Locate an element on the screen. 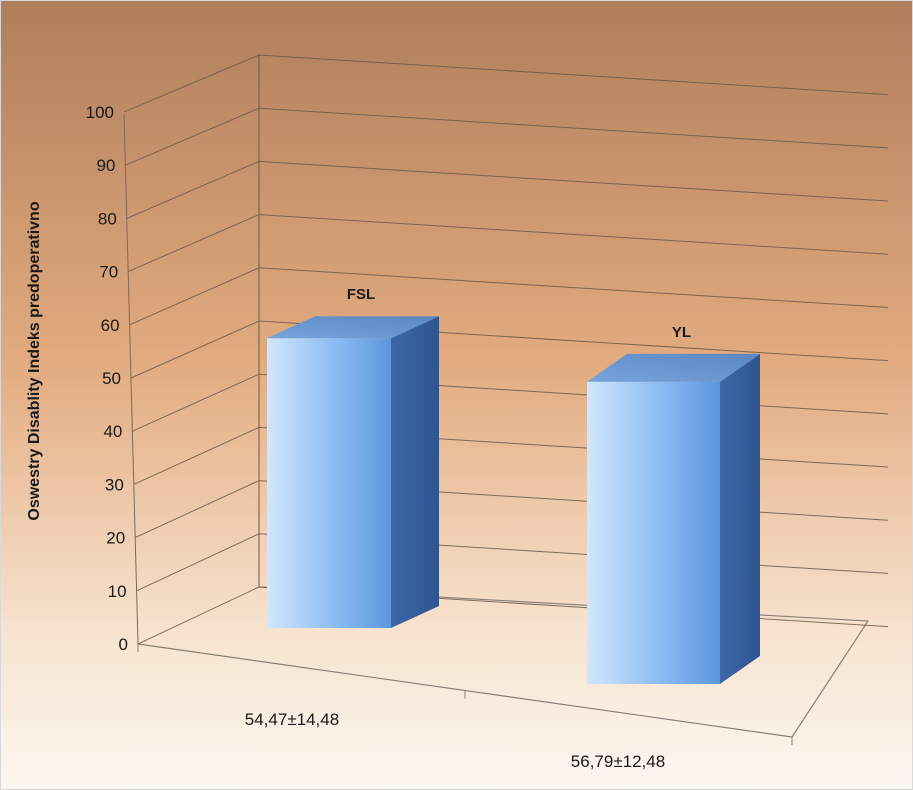 The height and width of the screenshot is (790, 913). bar-label-1: FSL is located at coordinates (361, 294).